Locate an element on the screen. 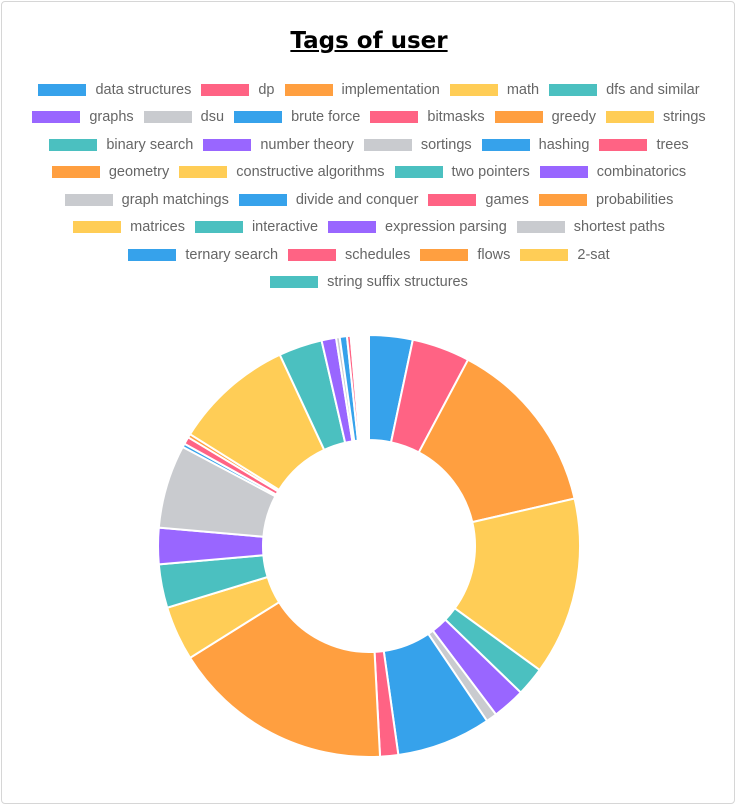  slice-string-suffix-structures is located at coordinates (368, 387).